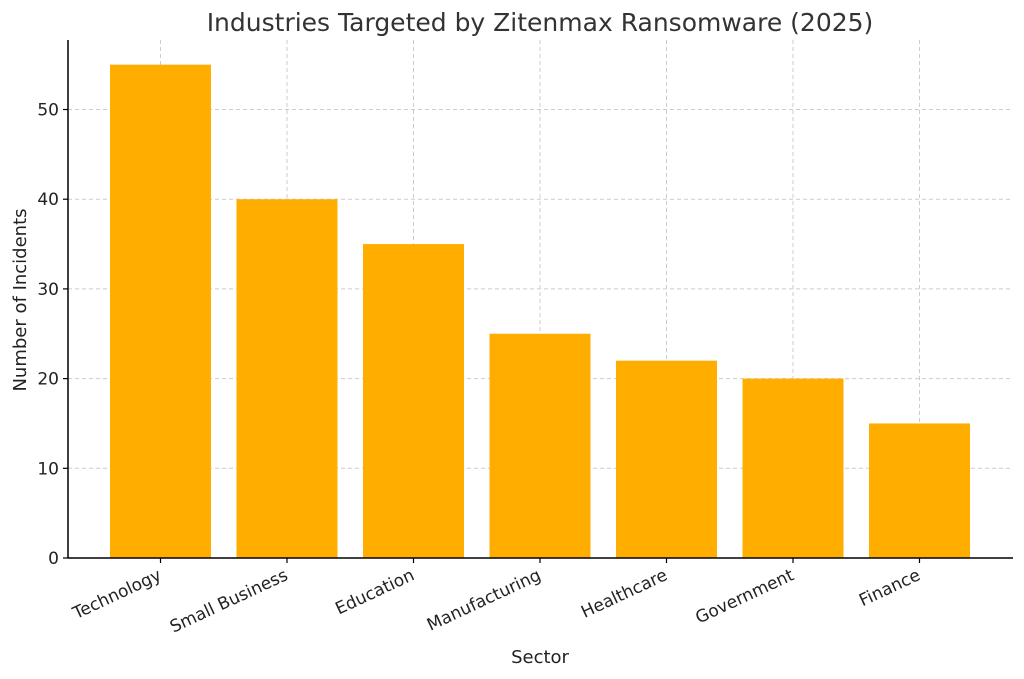 This screenshot has width=1024, height=679. Describe the element at coordinates (229, 601) in the screenshot. I see `x-tick-label: Small Business` at that location.